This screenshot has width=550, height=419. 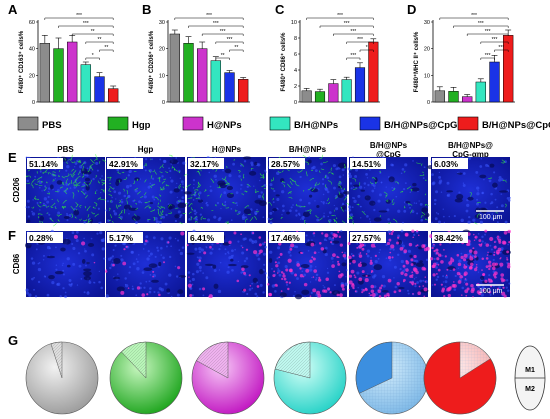 I want to click on percent-label-box, so click(x=450, y=237).